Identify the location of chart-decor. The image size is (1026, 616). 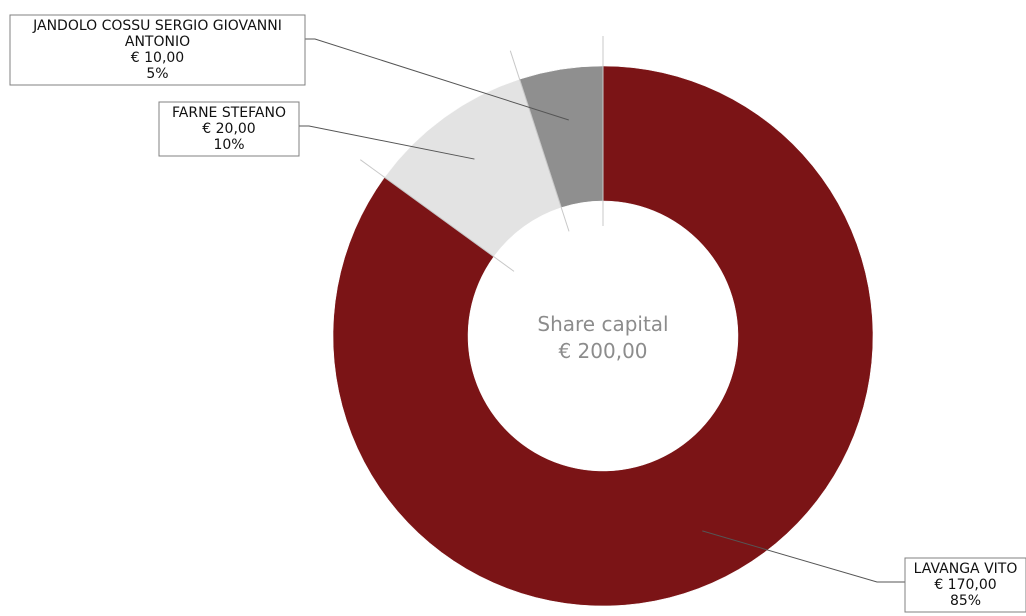
(482, 154).